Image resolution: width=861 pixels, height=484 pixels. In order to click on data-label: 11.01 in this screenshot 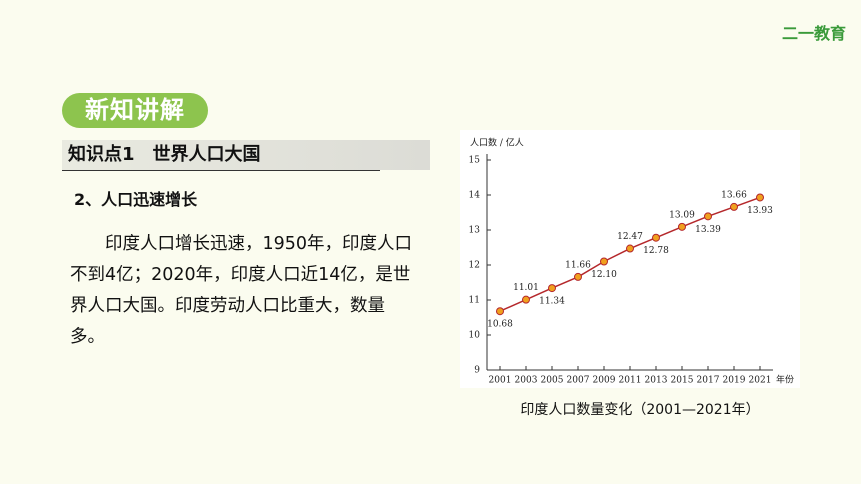, I will do `click(526, 288)`.